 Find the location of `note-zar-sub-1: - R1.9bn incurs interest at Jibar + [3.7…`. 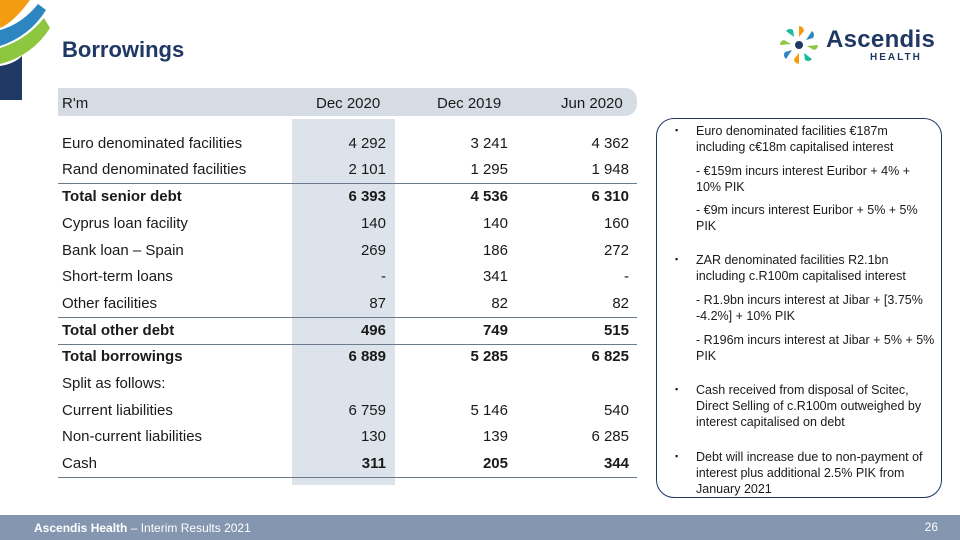

note-zar-sub-1: - R1.9bn incurs interest at Jibar + [3.7… is located at coordinates (809, 308).